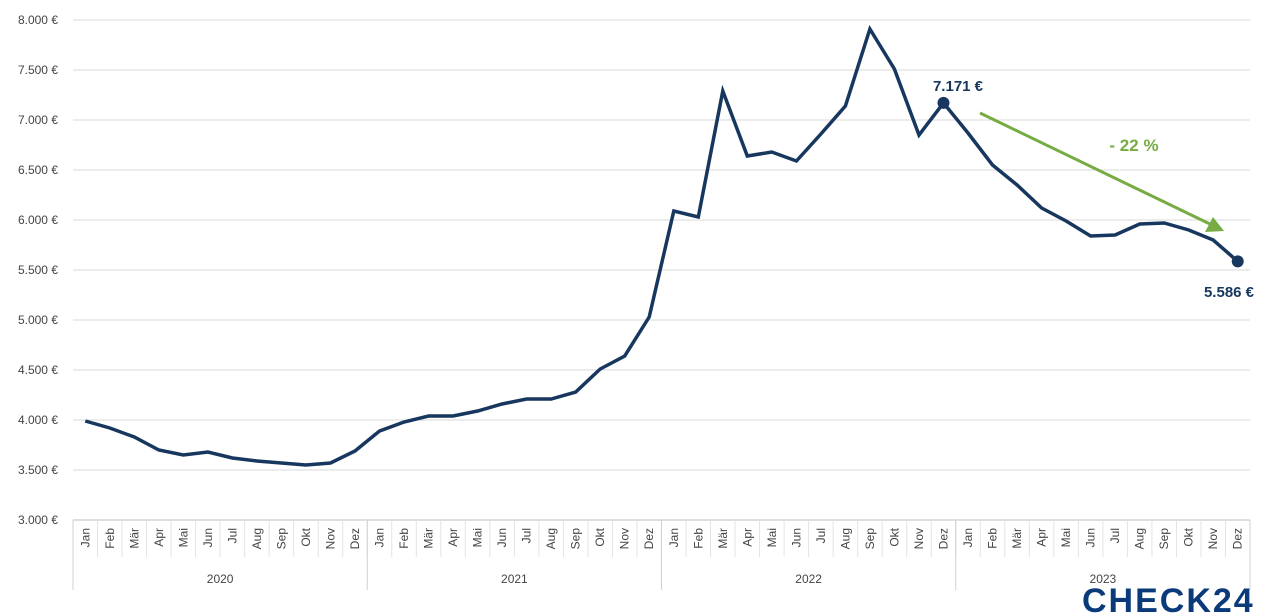 This screenshot has height=615, width=1280. I want to click on change-arrow, so click(1101, 171).